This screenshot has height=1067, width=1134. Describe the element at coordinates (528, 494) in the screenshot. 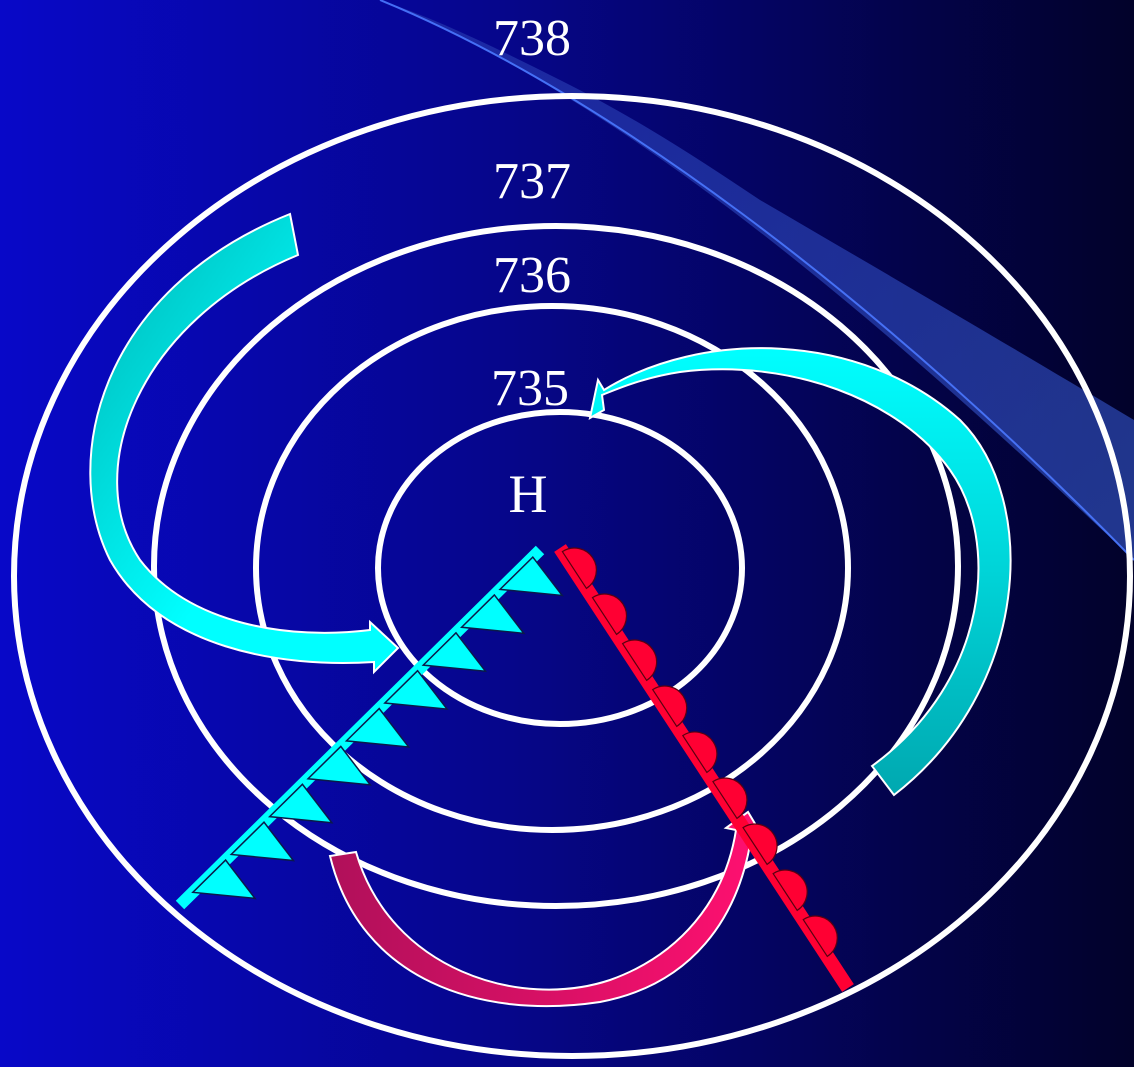

I see `high-pressure-label: H` at that location.